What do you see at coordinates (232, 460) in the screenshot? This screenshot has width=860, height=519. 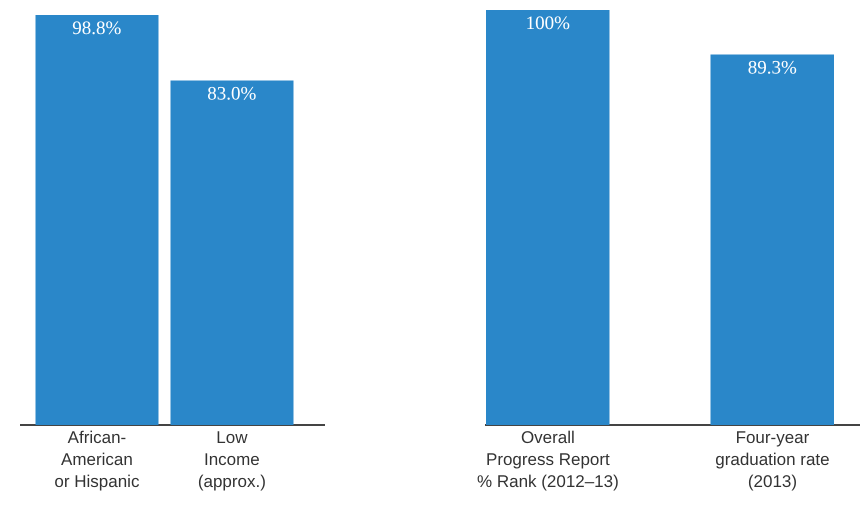 I see `x-tick-label: Low Income (approx.)` at bounding box center [232, 460].